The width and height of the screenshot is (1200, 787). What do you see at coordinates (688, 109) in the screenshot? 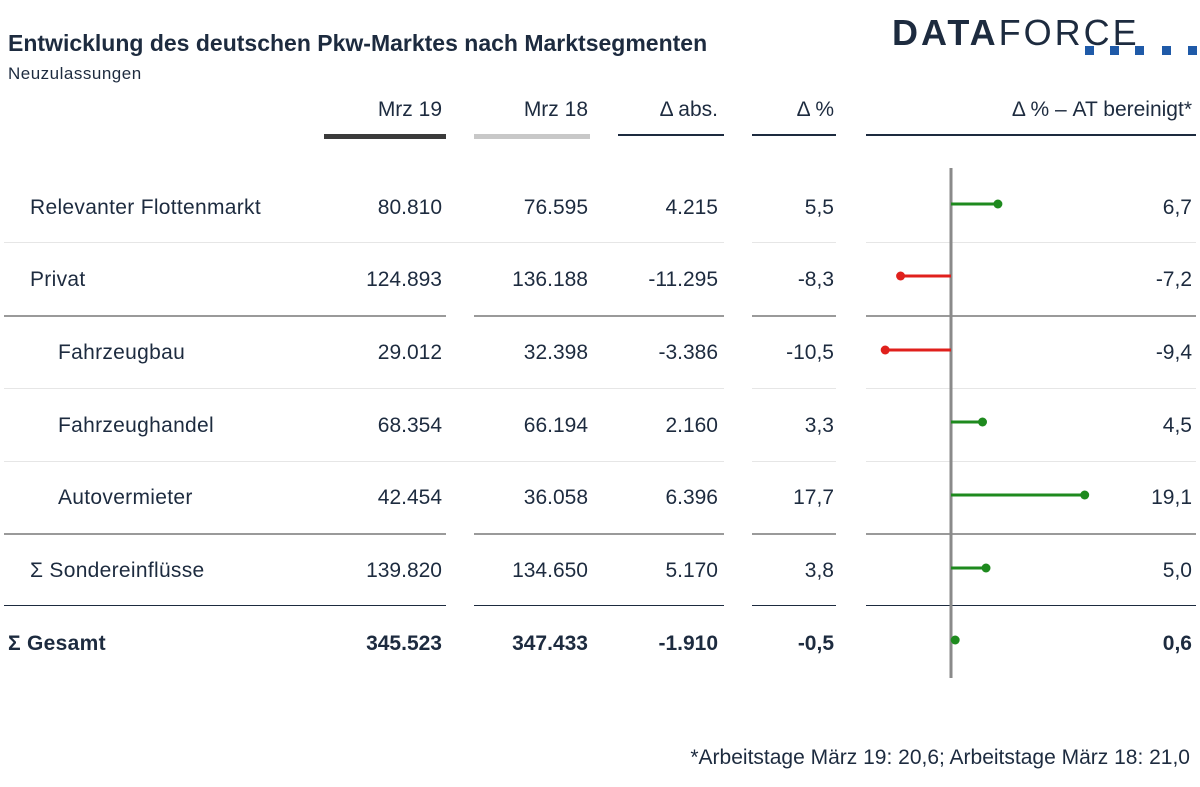
I see `col-header-delta-abs: Δ abs.` at bounding box center [688, 109].